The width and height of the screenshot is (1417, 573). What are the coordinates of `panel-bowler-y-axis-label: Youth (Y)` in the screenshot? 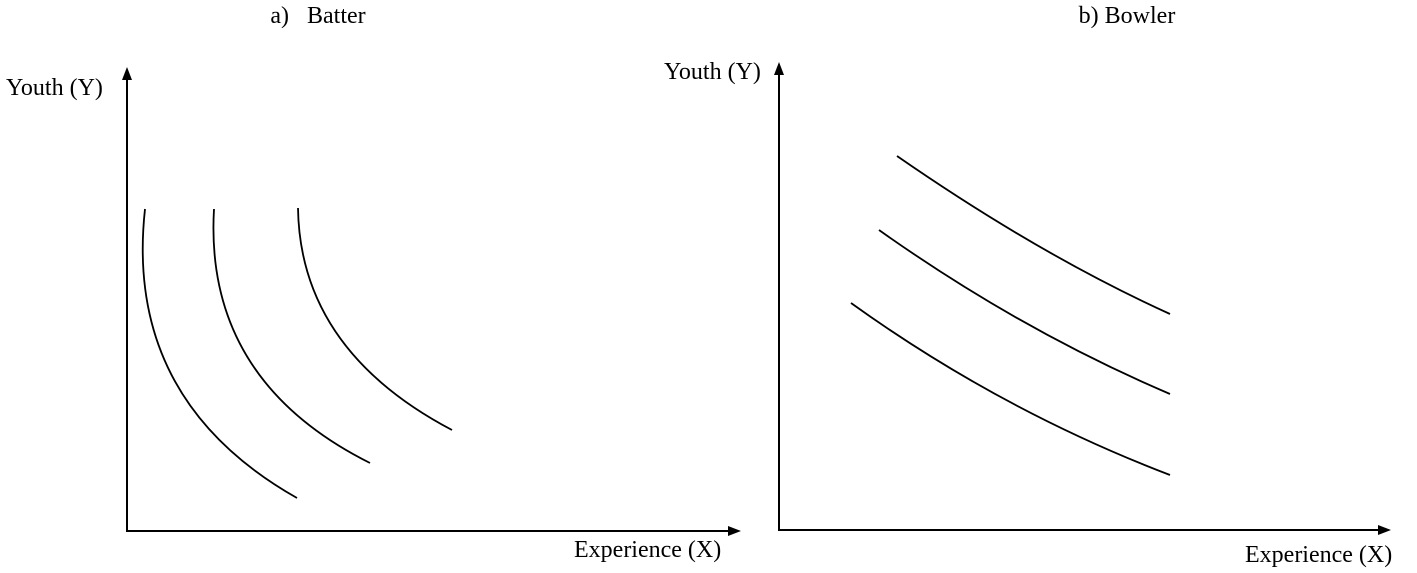 It's located at (712, 72).